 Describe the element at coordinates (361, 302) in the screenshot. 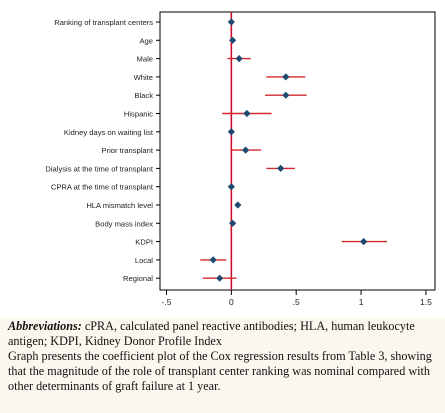

I see `x-tick-label: 1` at that location.